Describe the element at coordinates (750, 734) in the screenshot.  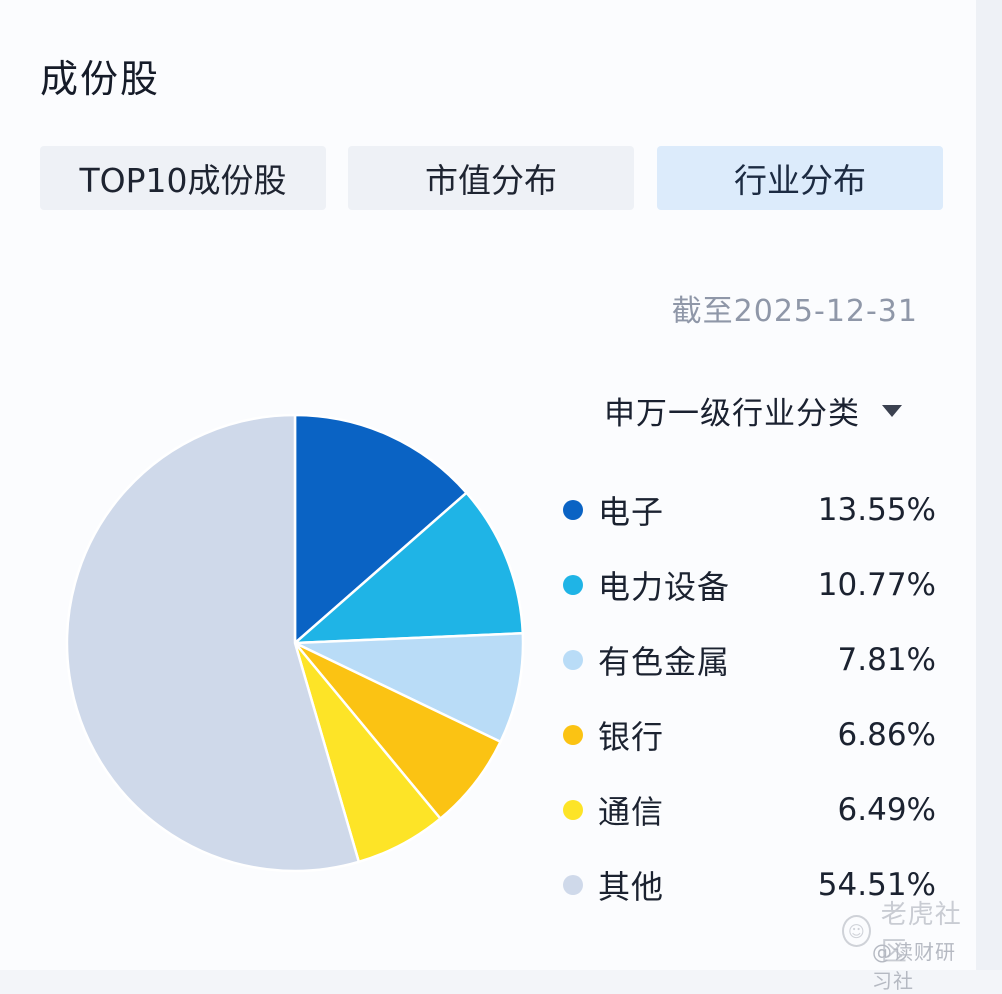
I see `legend-item: 银行 6.86%` at that location.